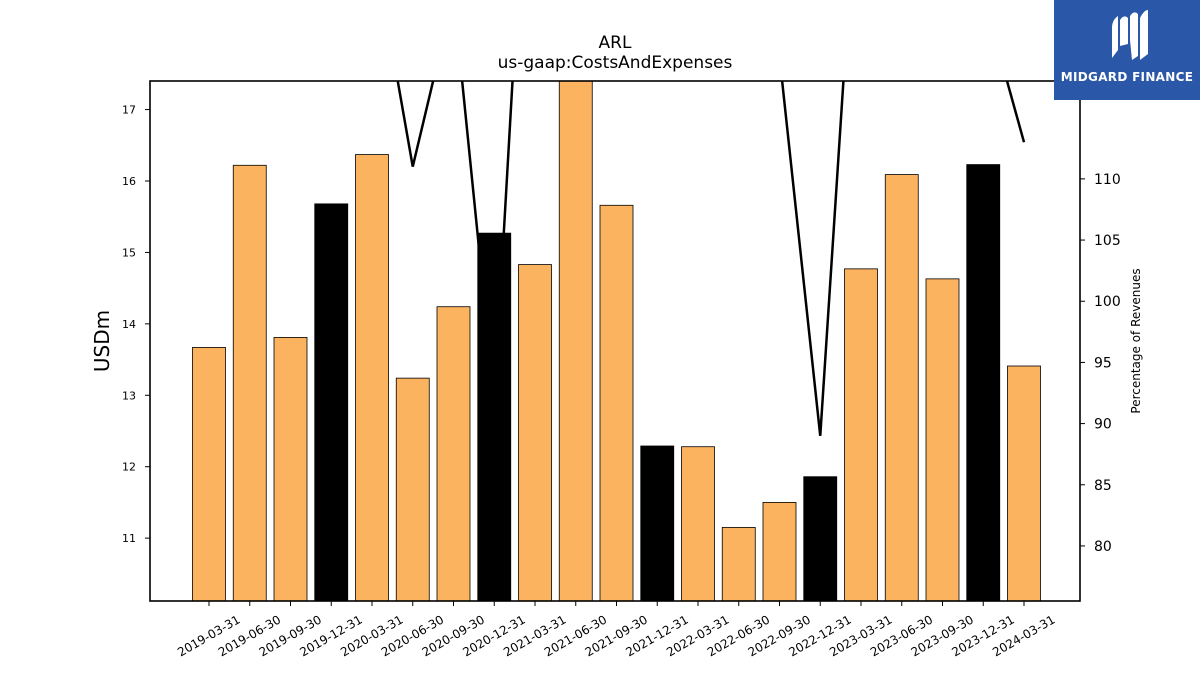 This screenshot has height=675, width=1200. I want to click on chart-title: ARL, so click(615, 43).